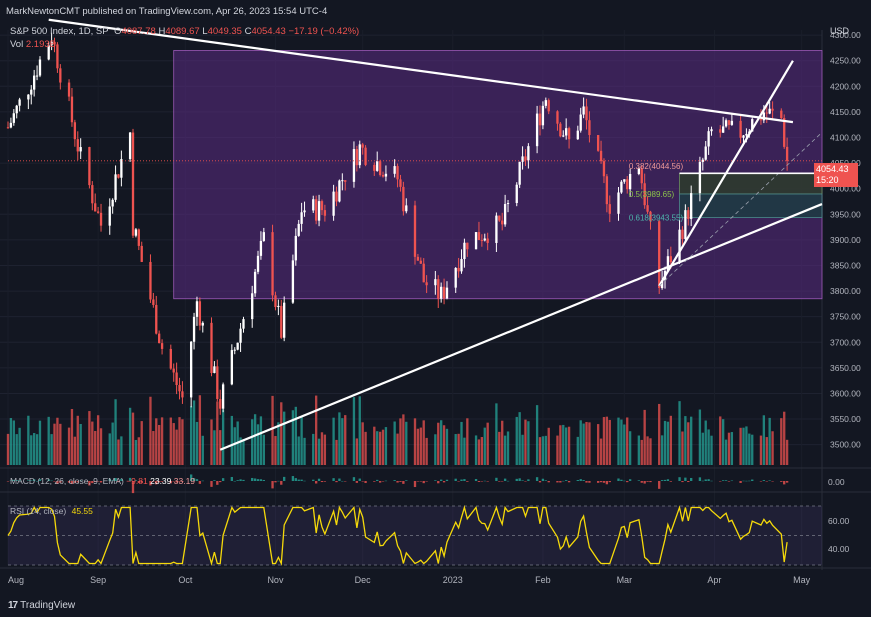 The image size is (871, 617). What do you see at coordinates (161, 481) in the screenshot?
I see `macd-value-2: 23.39` at bounding box center [161, 481].